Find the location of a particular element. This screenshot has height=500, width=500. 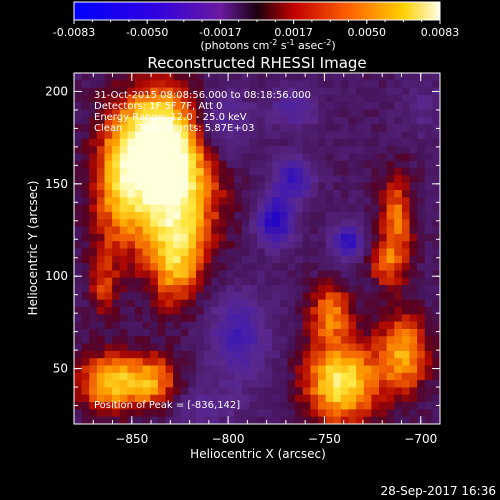

x-tick-label: −800 is located at coordinates (228, 439).